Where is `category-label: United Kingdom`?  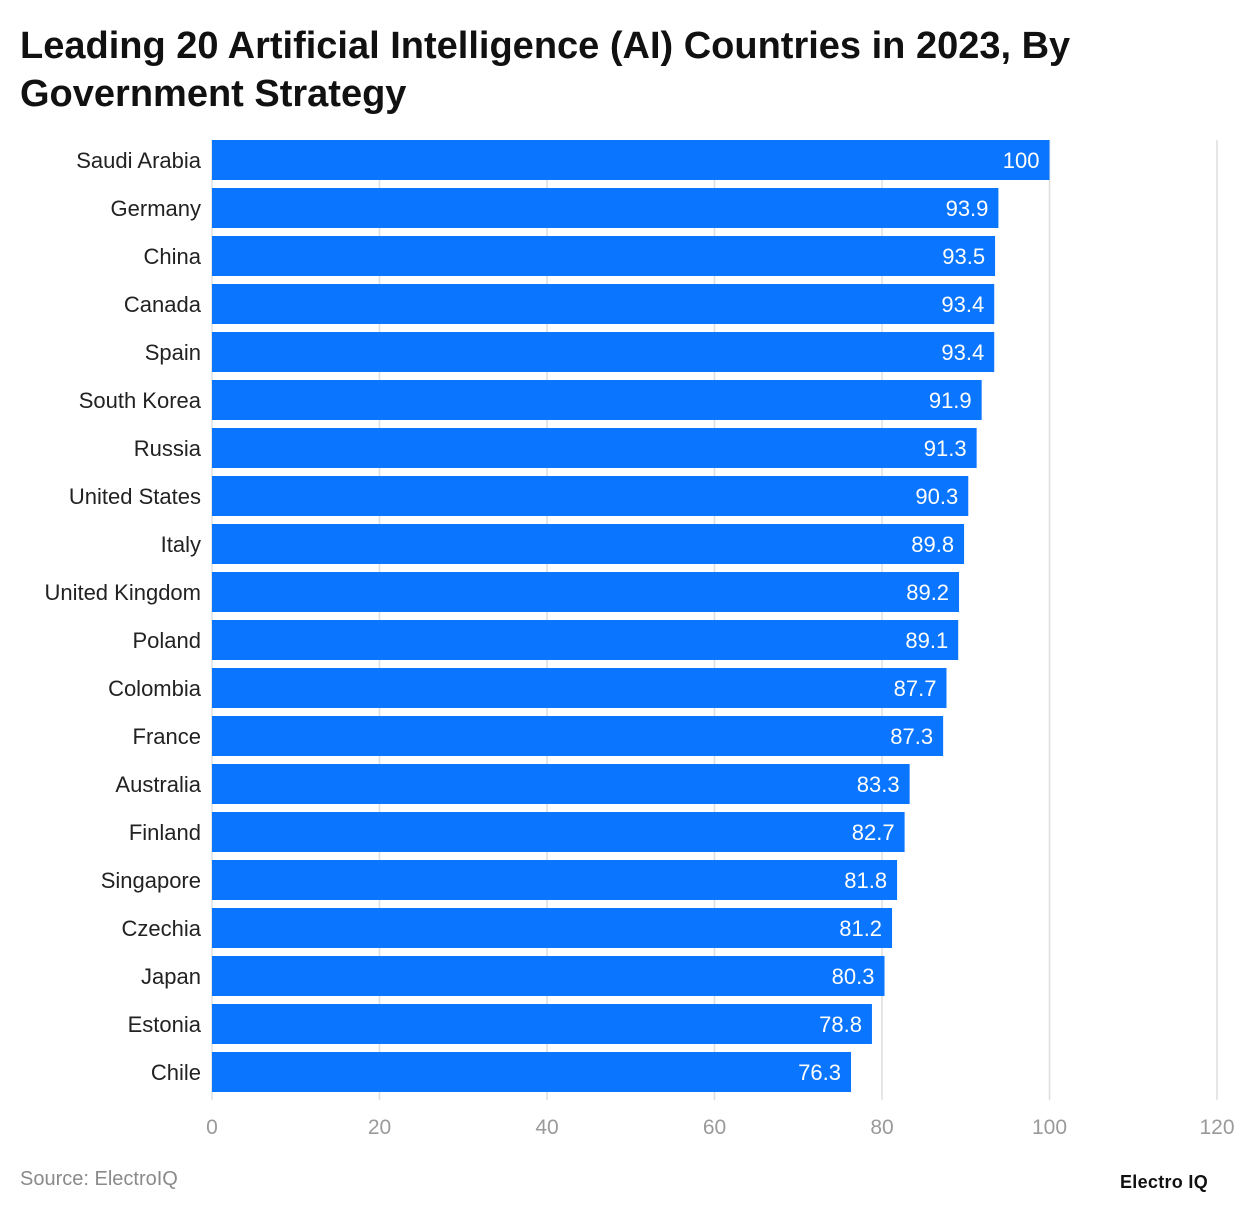 category-label: United Kingdom is located at coordinates (122, 592).